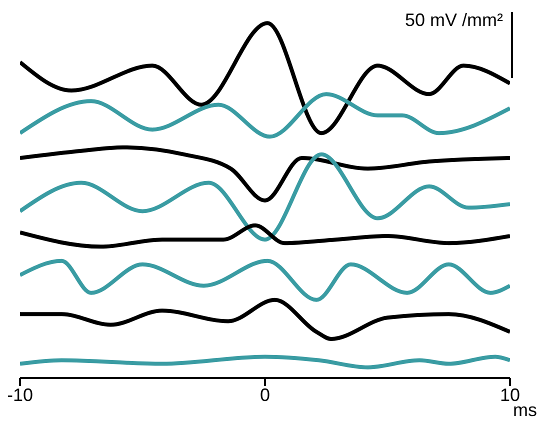 This screenshot has height=436, width=555. Describe the element at coordinates (20, 394) in the screenshot. I see `x-tick-label: -10` at that location.